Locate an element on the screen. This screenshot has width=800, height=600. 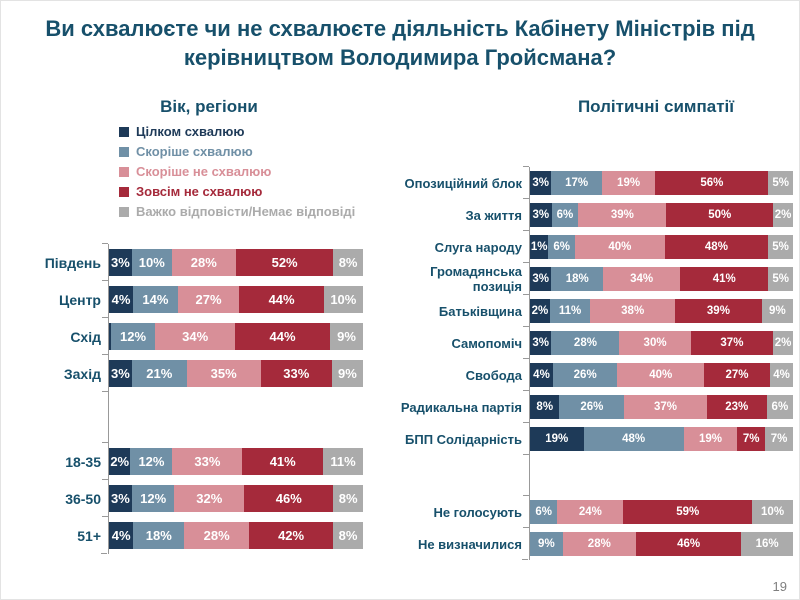
category-label: 18-35 is located at coordinates (83, 461).